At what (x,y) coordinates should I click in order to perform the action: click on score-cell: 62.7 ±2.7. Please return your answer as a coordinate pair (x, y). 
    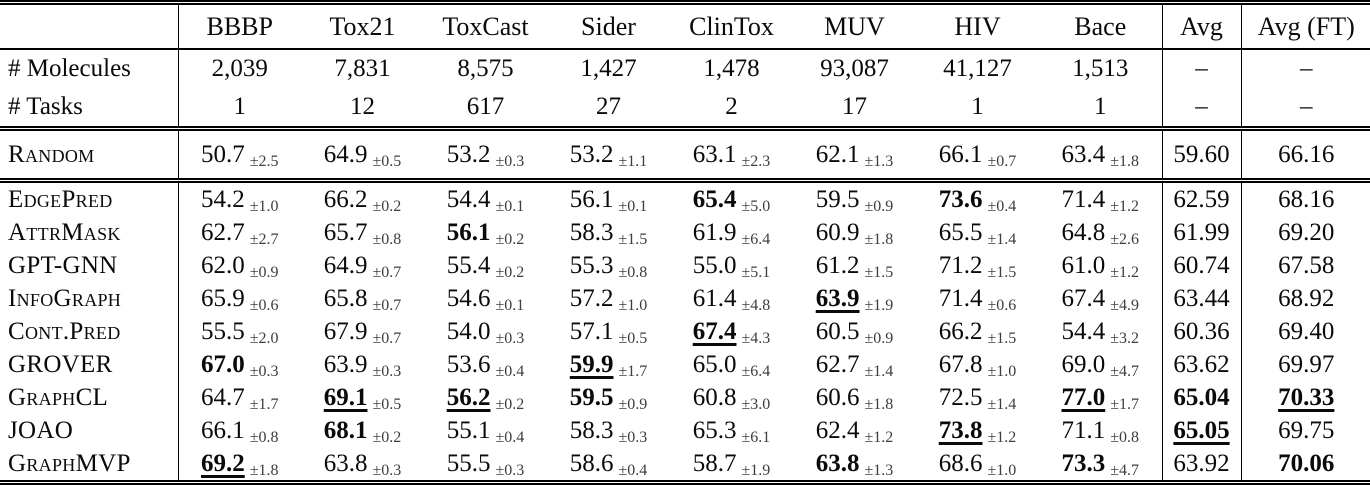
    Looking at the image, I should click on (239, 232).